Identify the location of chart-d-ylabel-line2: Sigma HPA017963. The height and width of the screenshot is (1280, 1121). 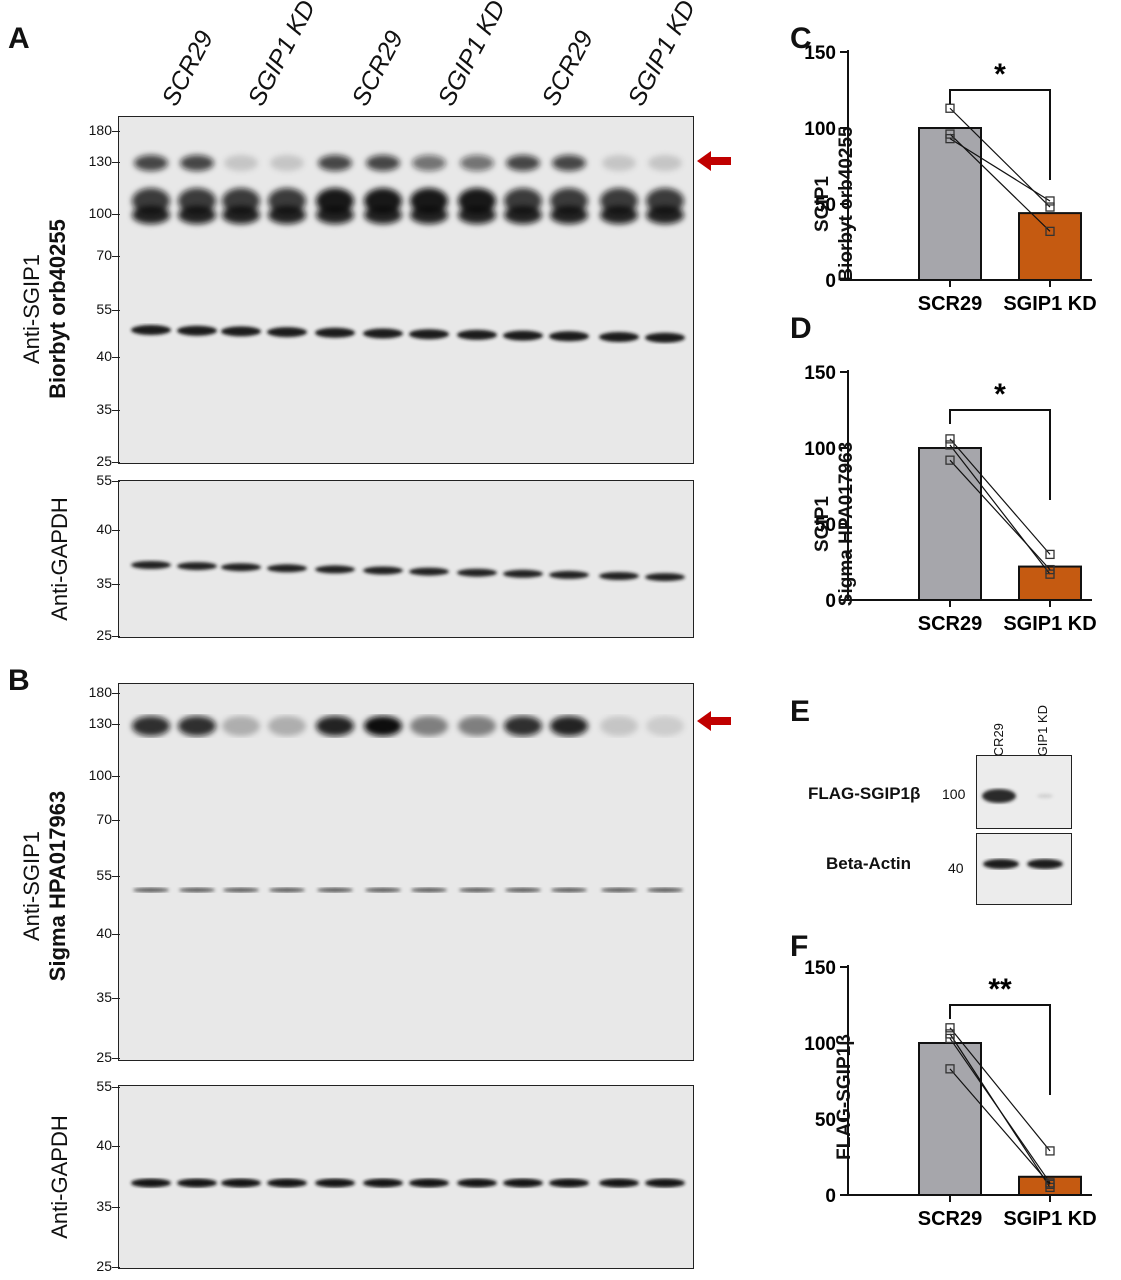
(846, 524).